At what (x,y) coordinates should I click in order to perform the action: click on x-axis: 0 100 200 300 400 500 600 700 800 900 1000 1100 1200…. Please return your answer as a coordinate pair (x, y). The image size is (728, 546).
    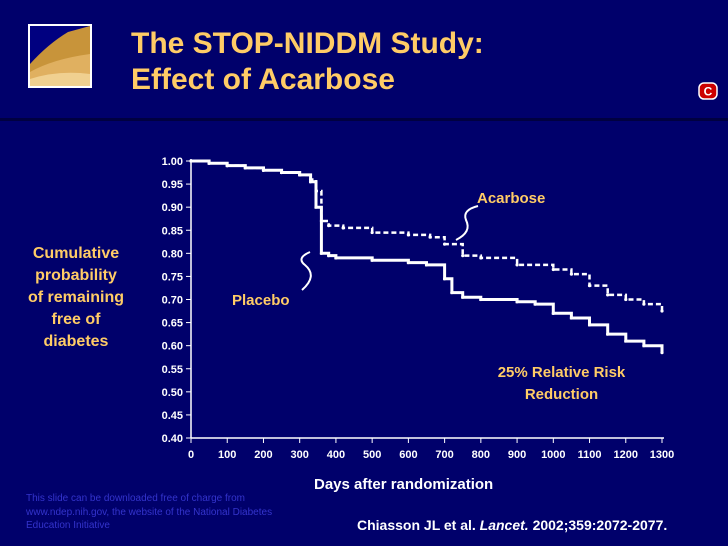
    Looking at the image, I should click on (431, 449).